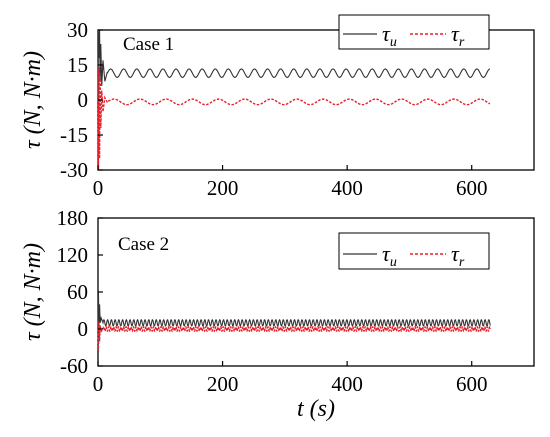  What do you see at coordinates (77, 30) in the screenshot?
I see `y-tick-label: 30` at bounding box center [77, 30].